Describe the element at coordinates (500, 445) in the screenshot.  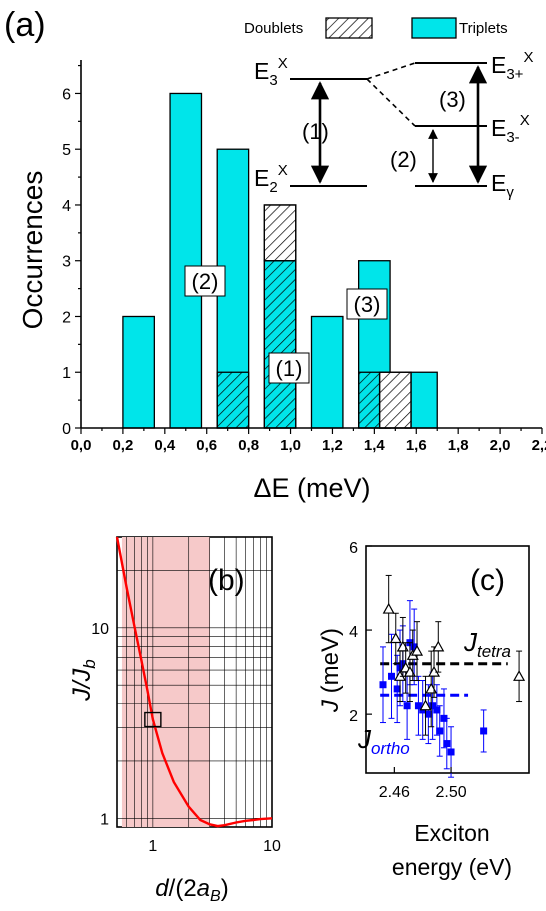
I see `x-tick-label-a: 2,0` at that location.